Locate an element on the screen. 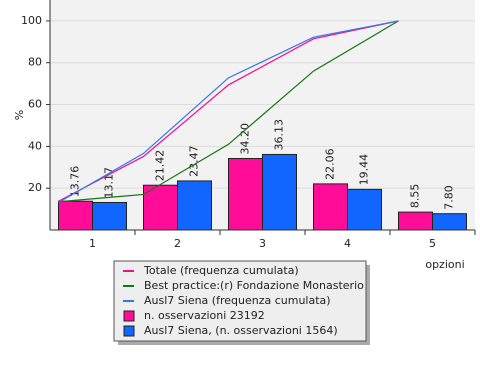  value-label: 13.76 is located at coordinates (75, 182).